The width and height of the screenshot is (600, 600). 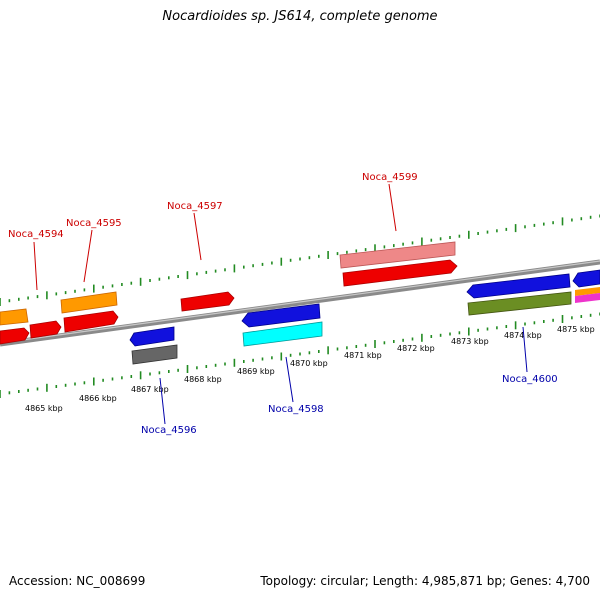 What do you see at coordinates (296, 409) in the screenshot?
I see `gene-label-noca-4598: Noca_4598` at bounding box center [296, 409].